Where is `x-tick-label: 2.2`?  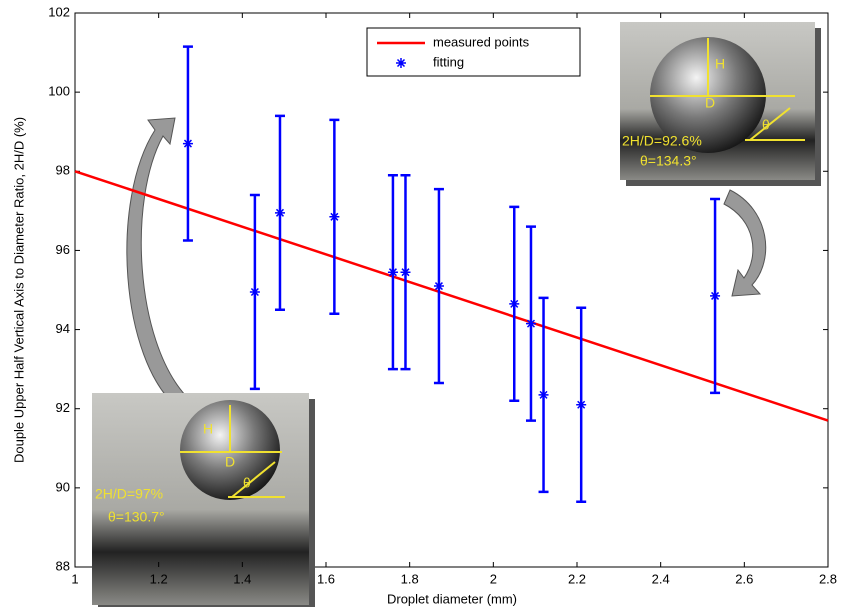
x-tick-label: 2.2 is located at coordinates (577, 578).